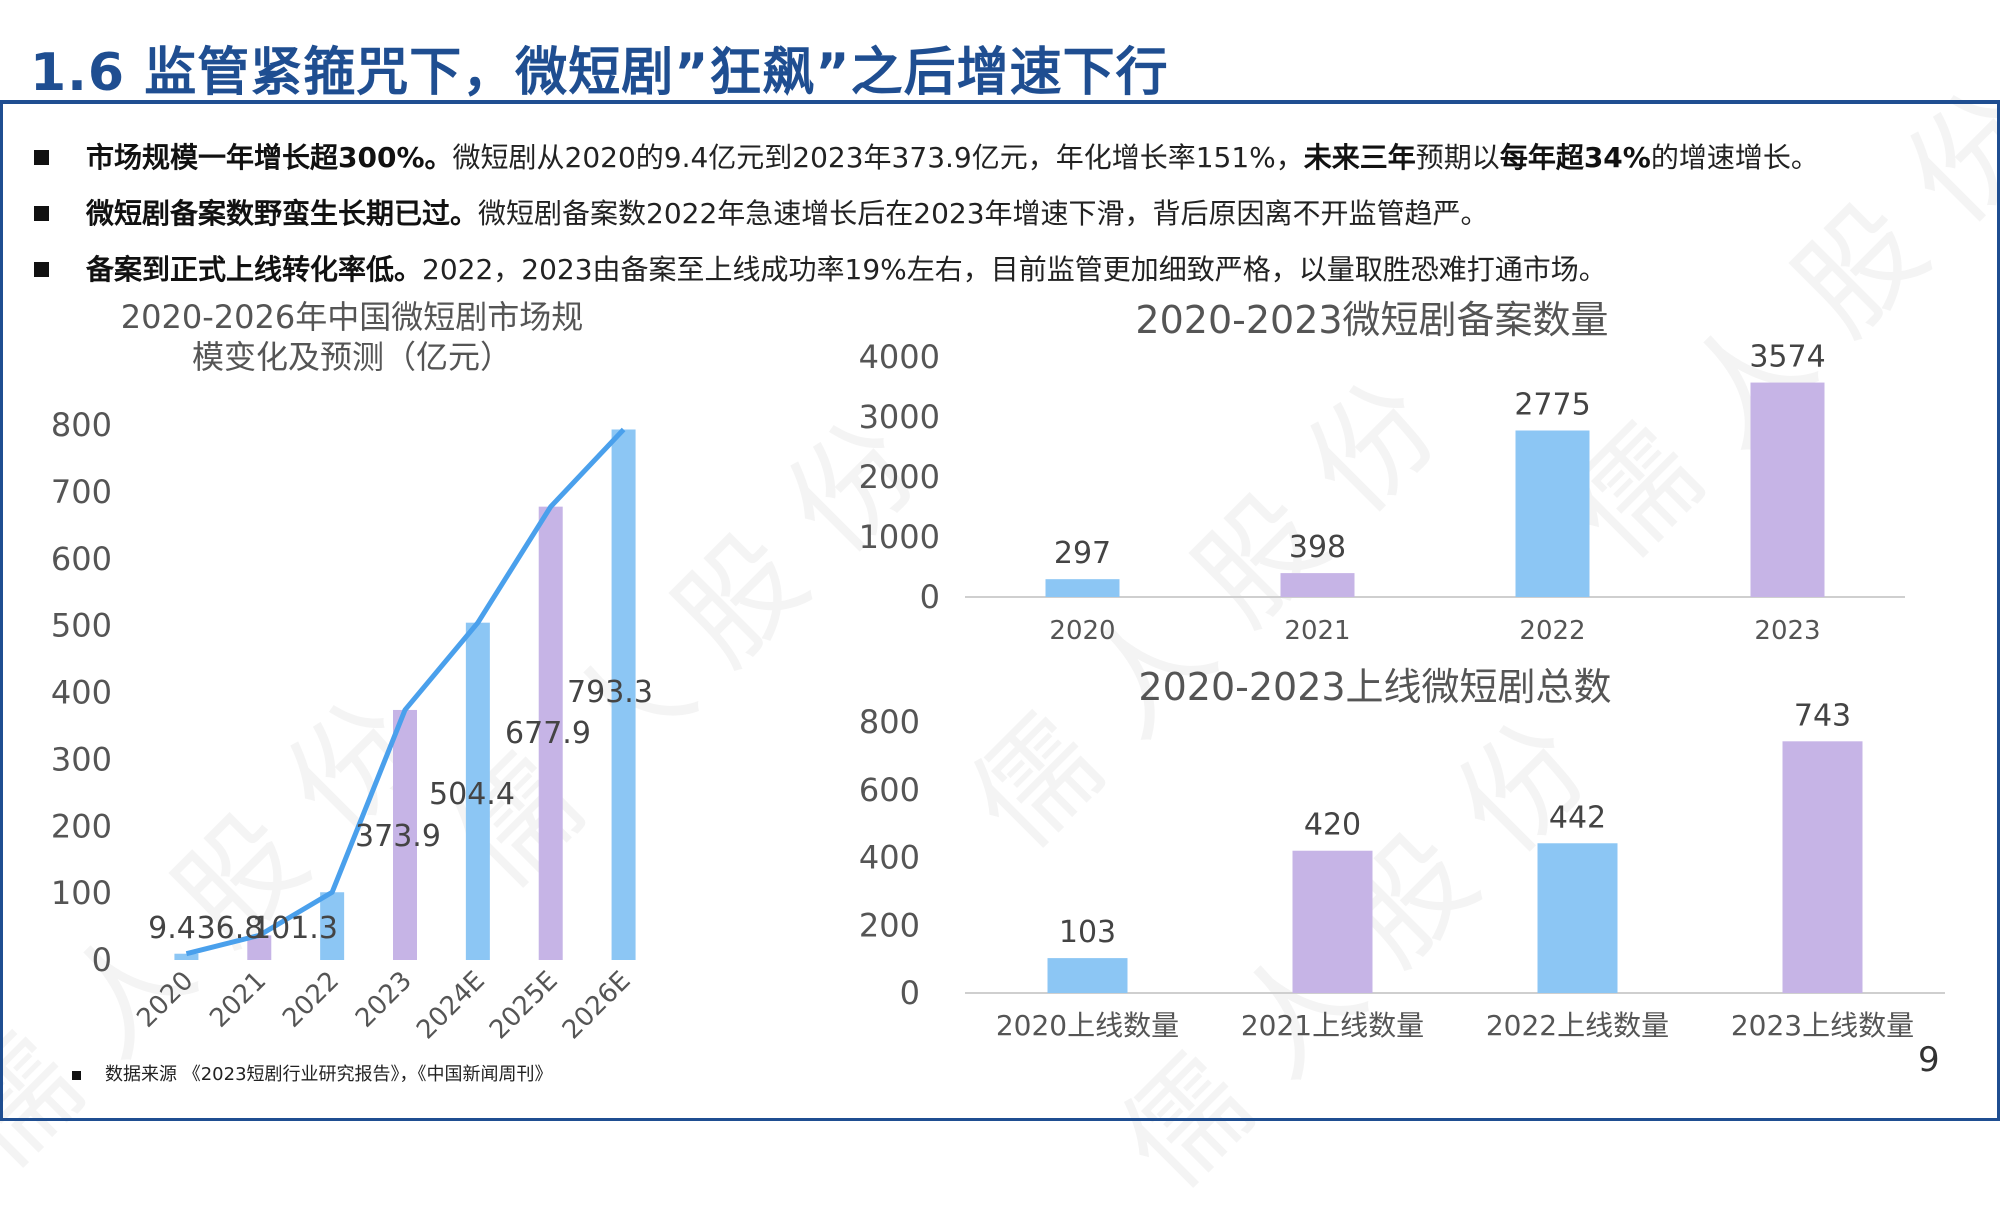  I want to click on y-tick-label: 3000, so click(899, 417).